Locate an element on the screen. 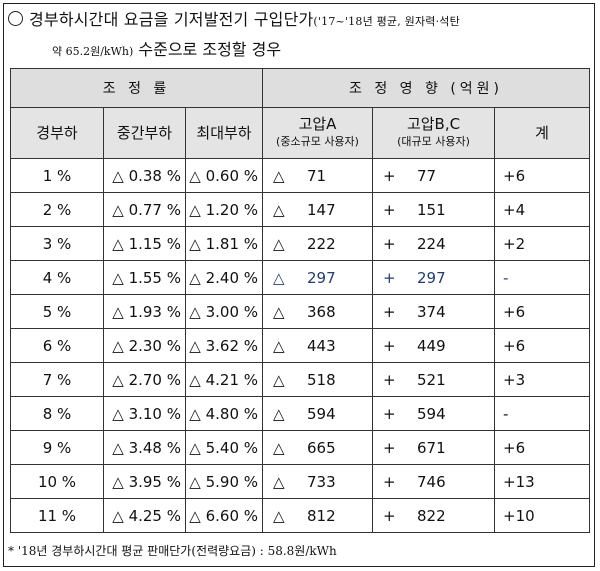 The image size is (600, 571). hvbc-amount: 822 is located at coordinates (431, 515).